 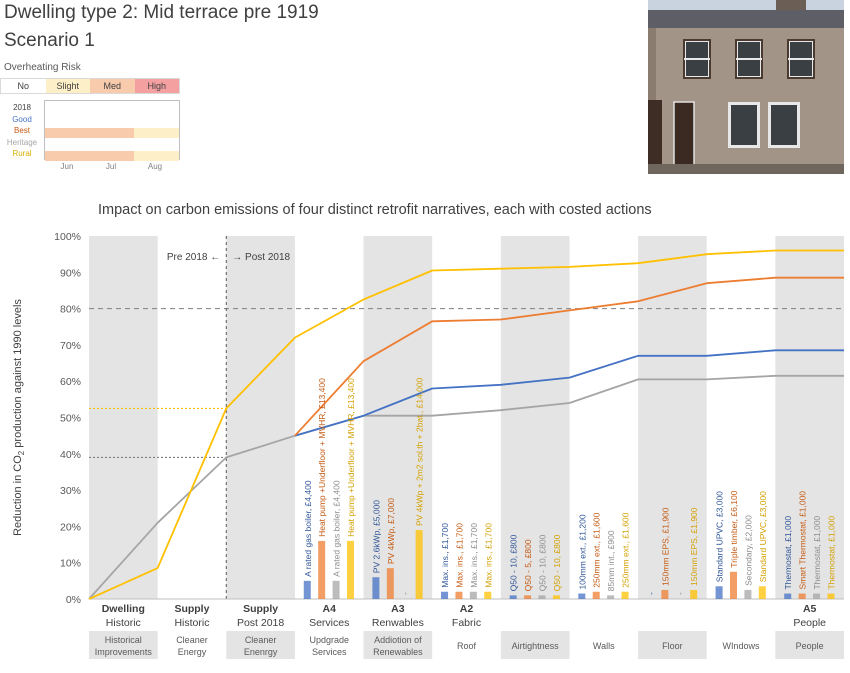 I want to click on stage-bottom-label: Cleaner, so click(x=192, y=640).